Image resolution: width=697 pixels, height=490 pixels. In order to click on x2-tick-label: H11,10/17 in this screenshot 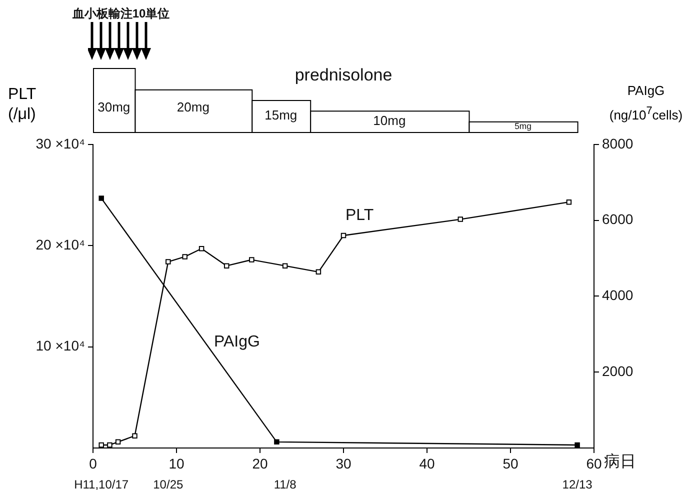, I will do `click(101, 484)`.